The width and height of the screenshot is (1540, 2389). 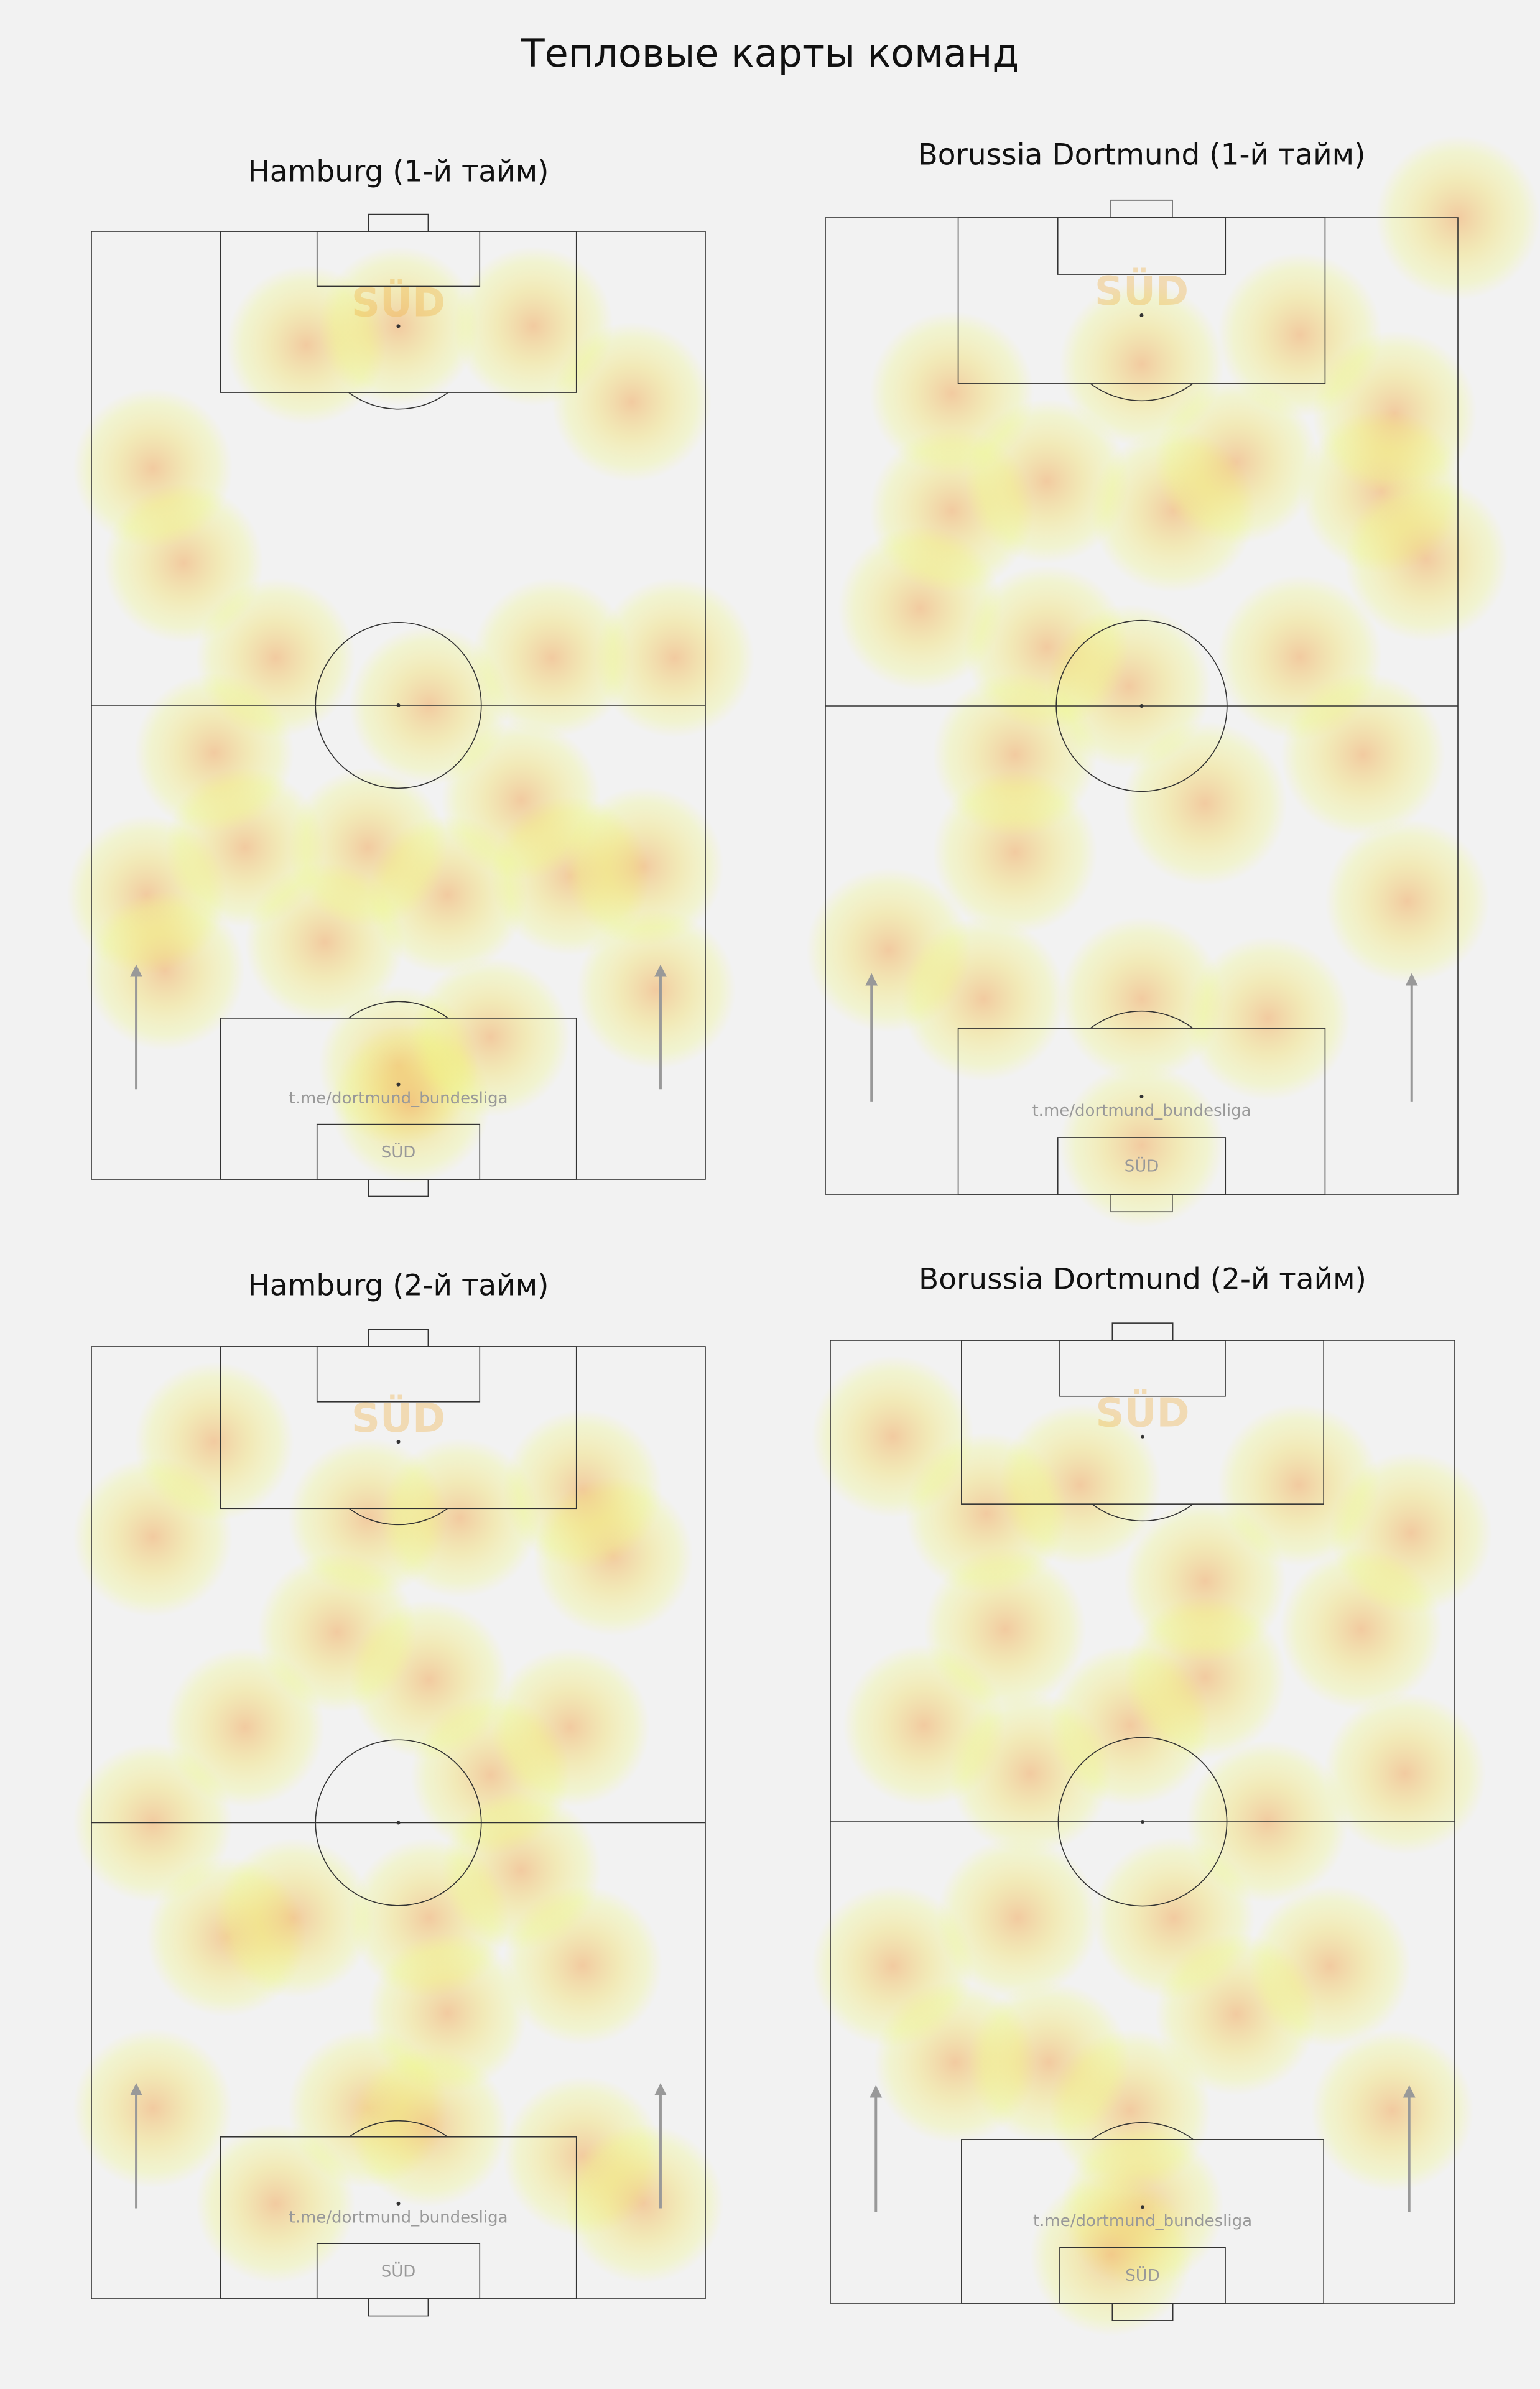 What do you see at coordinates (1142, 155) in the screenshot?
I see `panel-title: Borussia Dortmund (1-й тайм)` at bounding box center [1142, 155].